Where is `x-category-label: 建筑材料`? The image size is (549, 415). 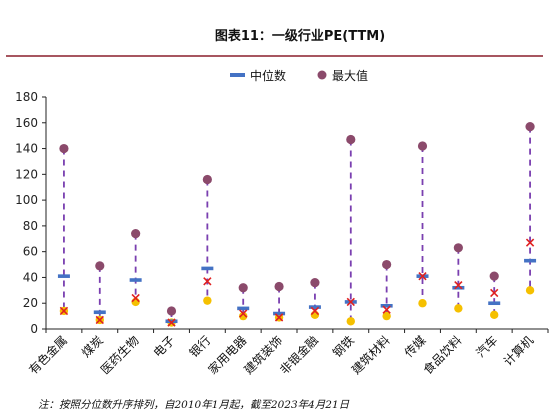 x-category-label: 建筑材料 is located at coordinates (370, 355).